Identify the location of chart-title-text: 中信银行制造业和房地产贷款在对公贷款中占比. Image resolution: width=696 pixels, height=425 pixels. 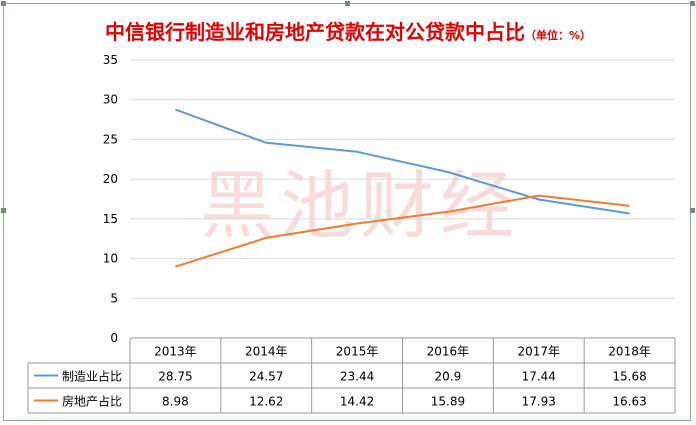
(314, 32).